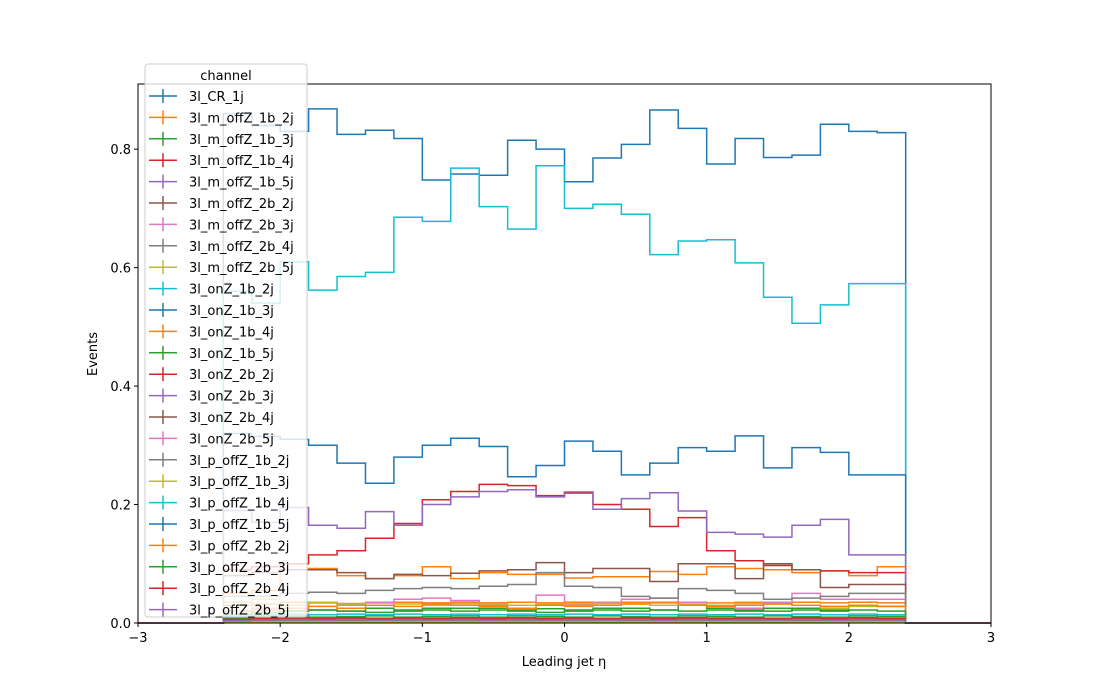 The width and height of the screenshot is (1100, 700). I want to click on legend-entry: 3l_onZ_1b_2j, so click(211, 289).